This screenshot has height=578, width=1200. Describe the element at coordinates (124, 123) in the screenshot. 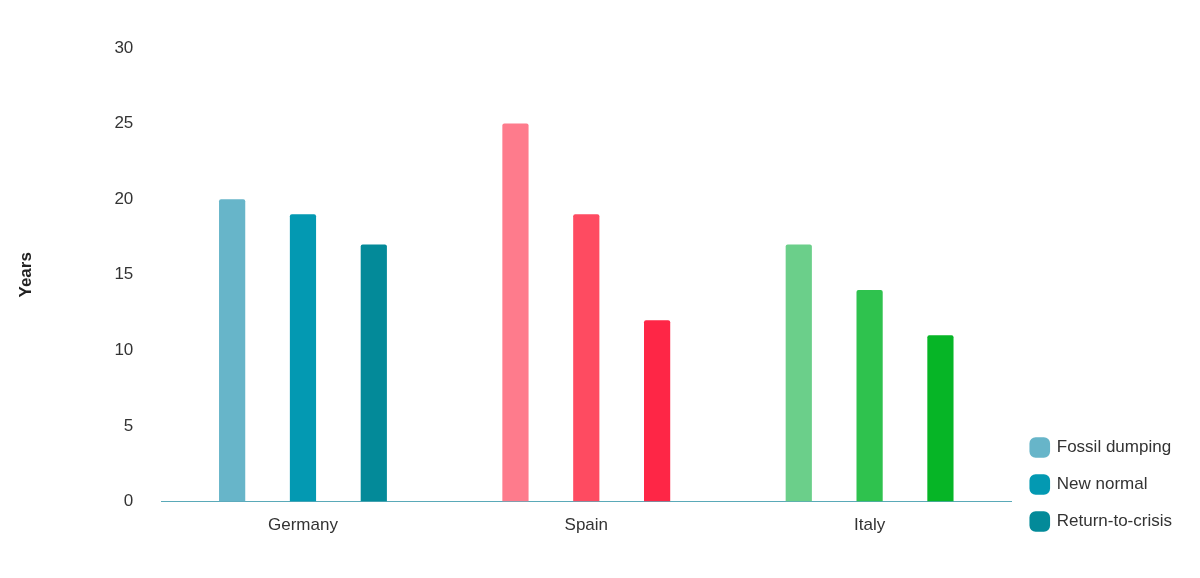

I see `y-tick-label: 25` at that location.